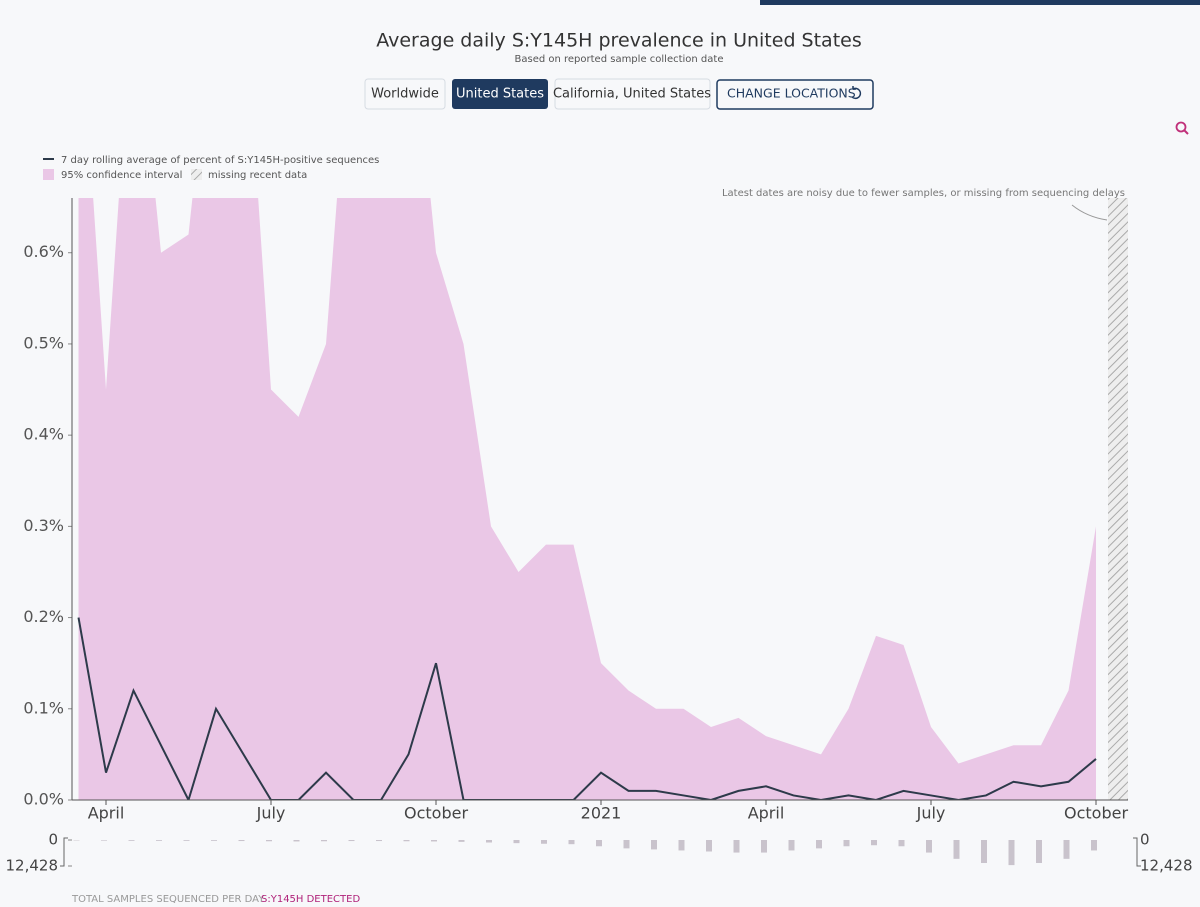  I want to click on x-tick-label: 2021, so click(601, 813).